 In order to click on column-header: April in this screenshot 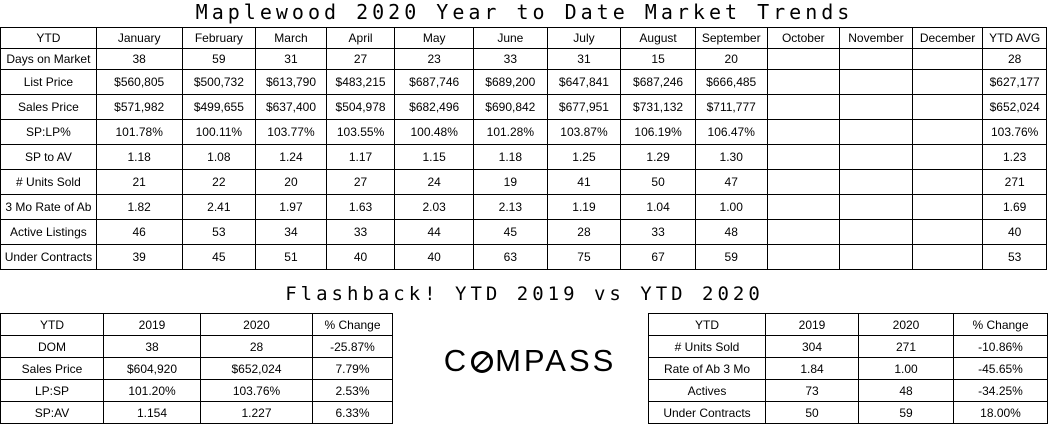, I will do `click(360, 38)`.